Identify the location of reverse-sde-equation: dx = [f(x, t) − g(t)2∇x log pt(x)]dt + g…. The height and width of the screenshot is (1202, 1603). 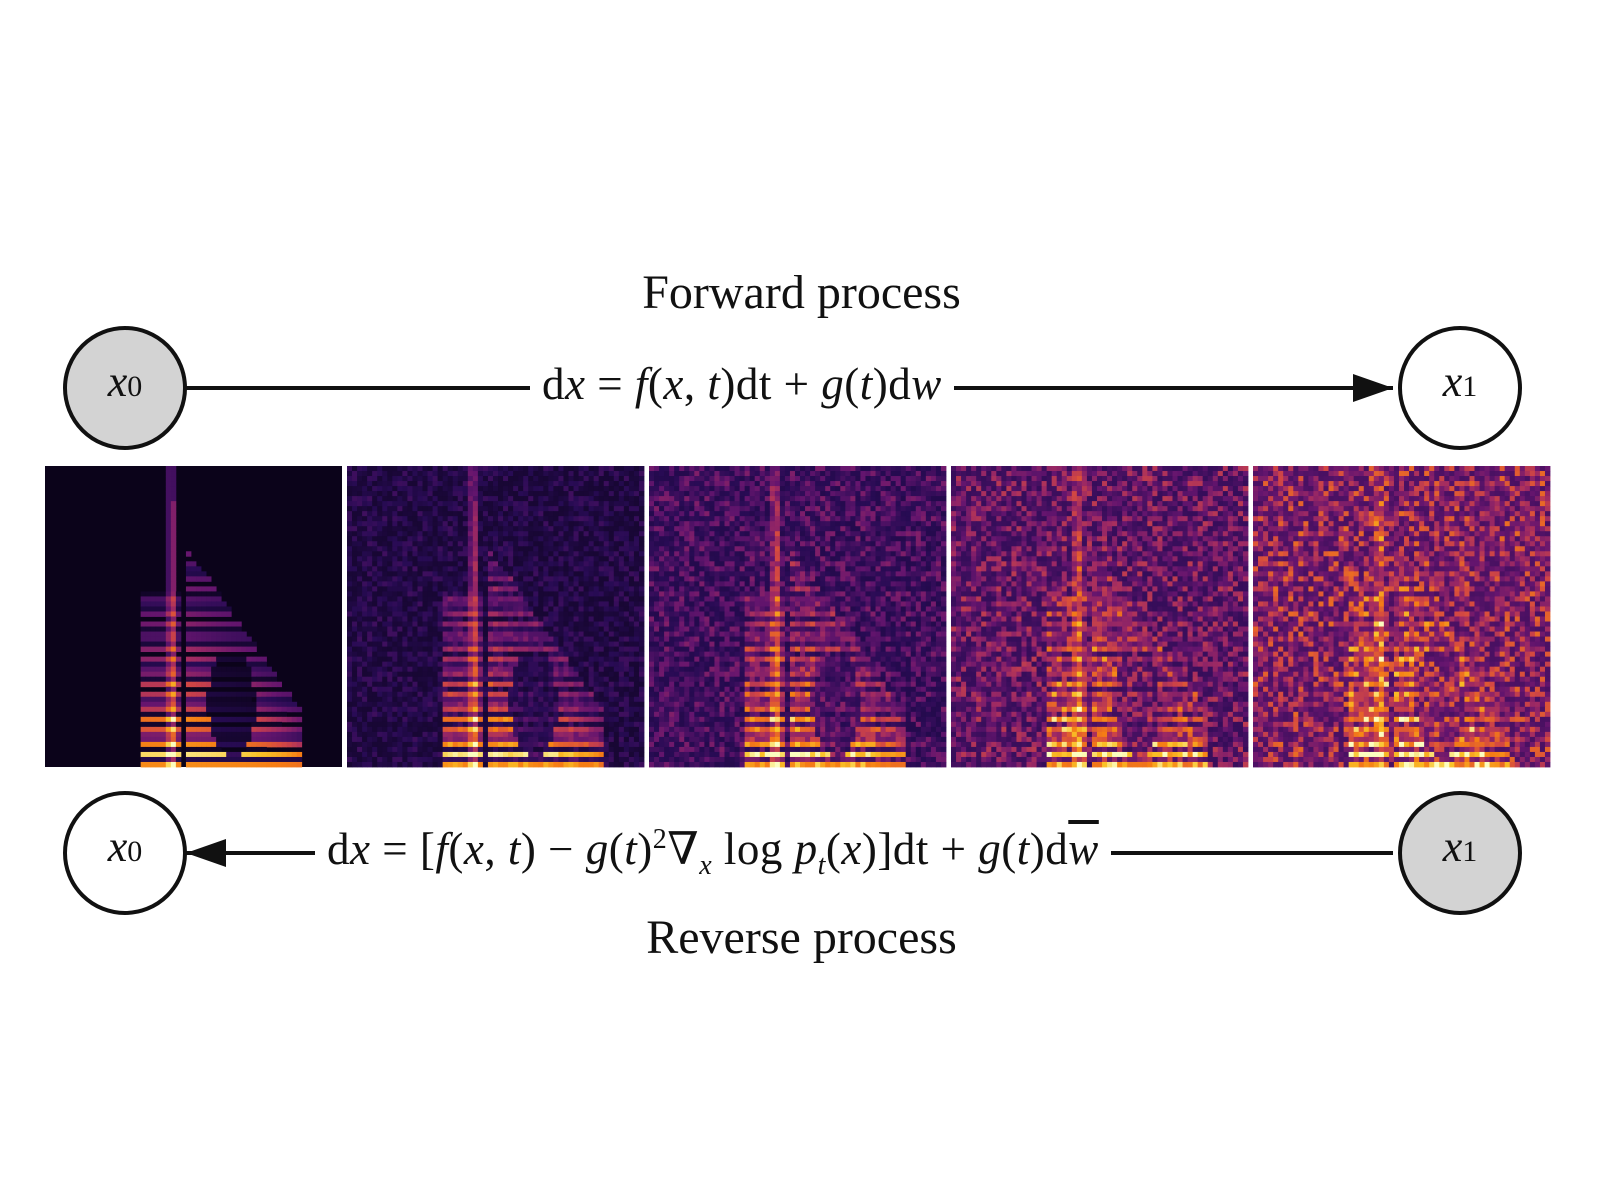
(713, 852).